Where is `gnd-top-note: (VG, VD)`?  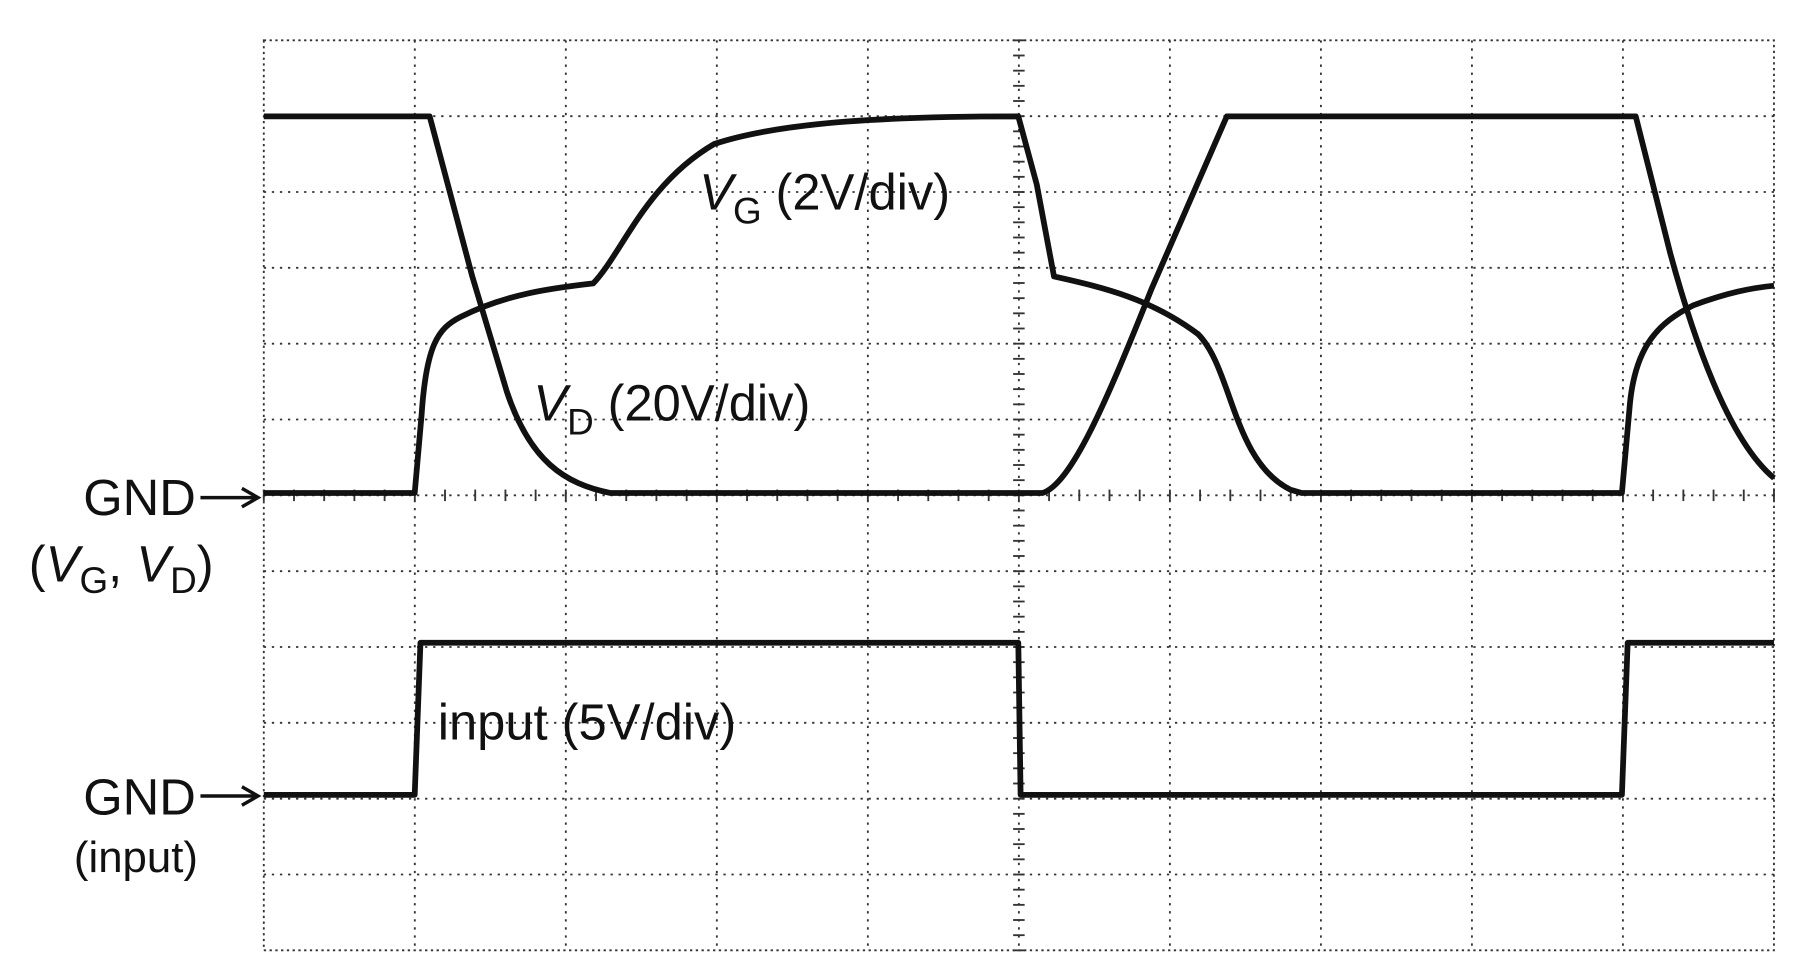 gnd-top-note: (VG, VD) is located at coordinates (121, 569).